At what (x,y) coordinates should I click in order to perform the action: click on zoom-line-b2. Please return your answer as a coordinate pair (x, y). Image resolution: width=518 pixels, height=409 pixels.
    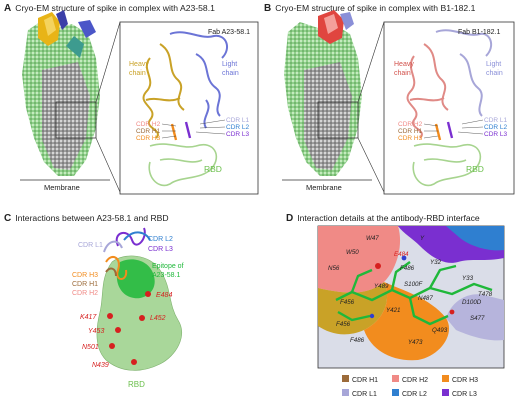
    Looking at the image, I should click on (371, 165).